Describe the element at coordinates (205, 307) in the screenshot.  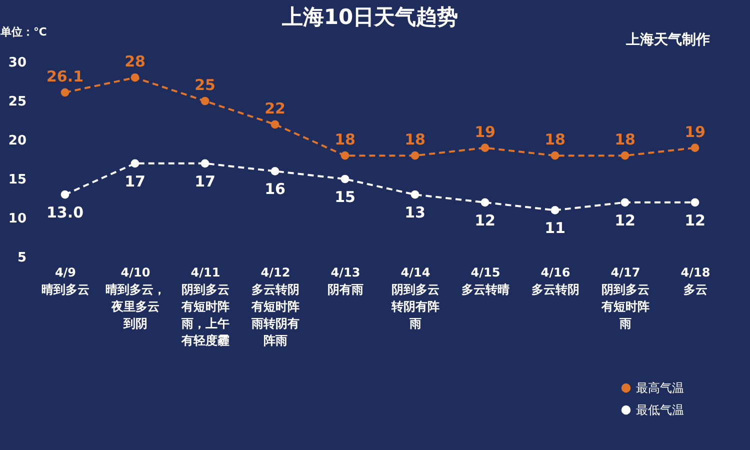
I see `x-tick-label: 4/11 阴到多云有短时阵雨，上午有轻度霾` at that location.